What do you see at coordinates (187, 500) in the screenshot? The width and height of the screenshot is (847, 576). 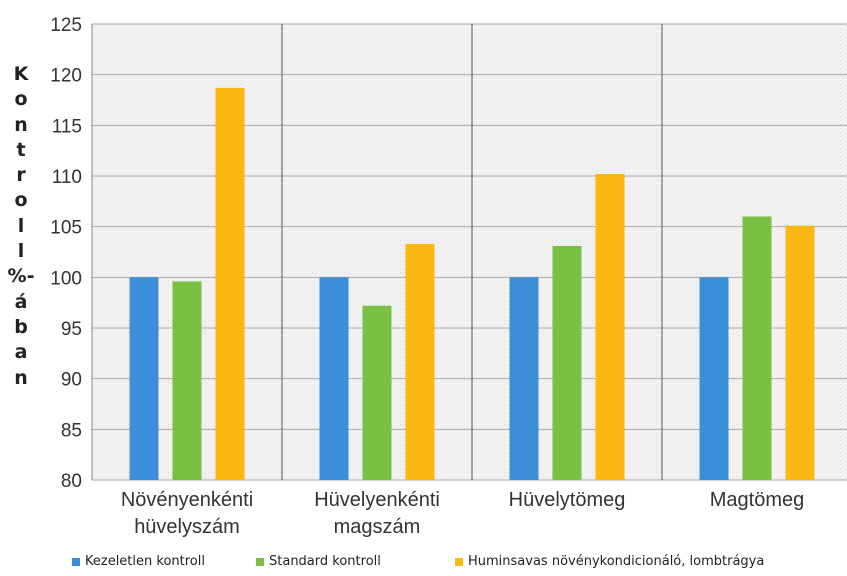 I see `x-tick-label: Növényenkénti` at bounding box center [187, 500].